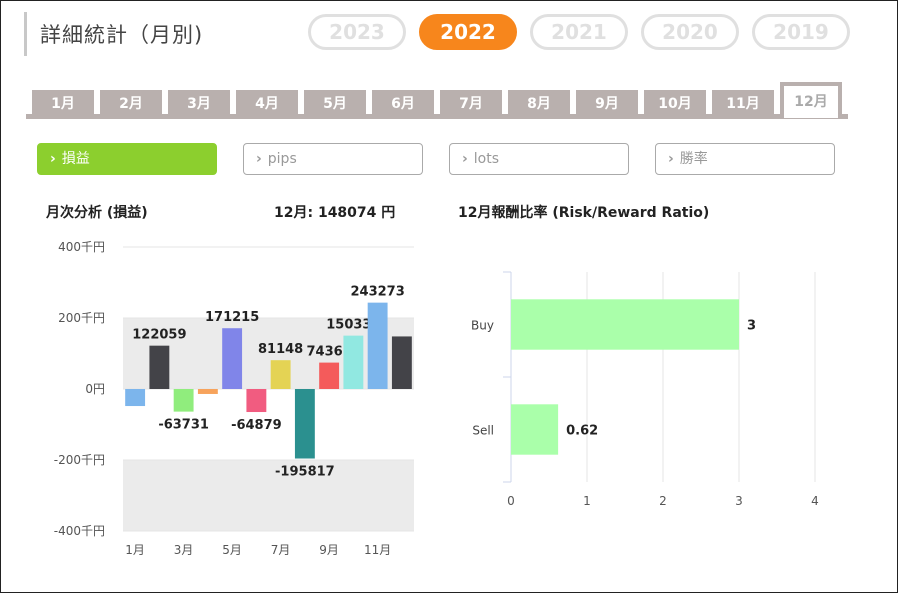  Describe the element at coordinates (607, 104) in the screenshot. I see `tab-month-9: 9月` at that location.